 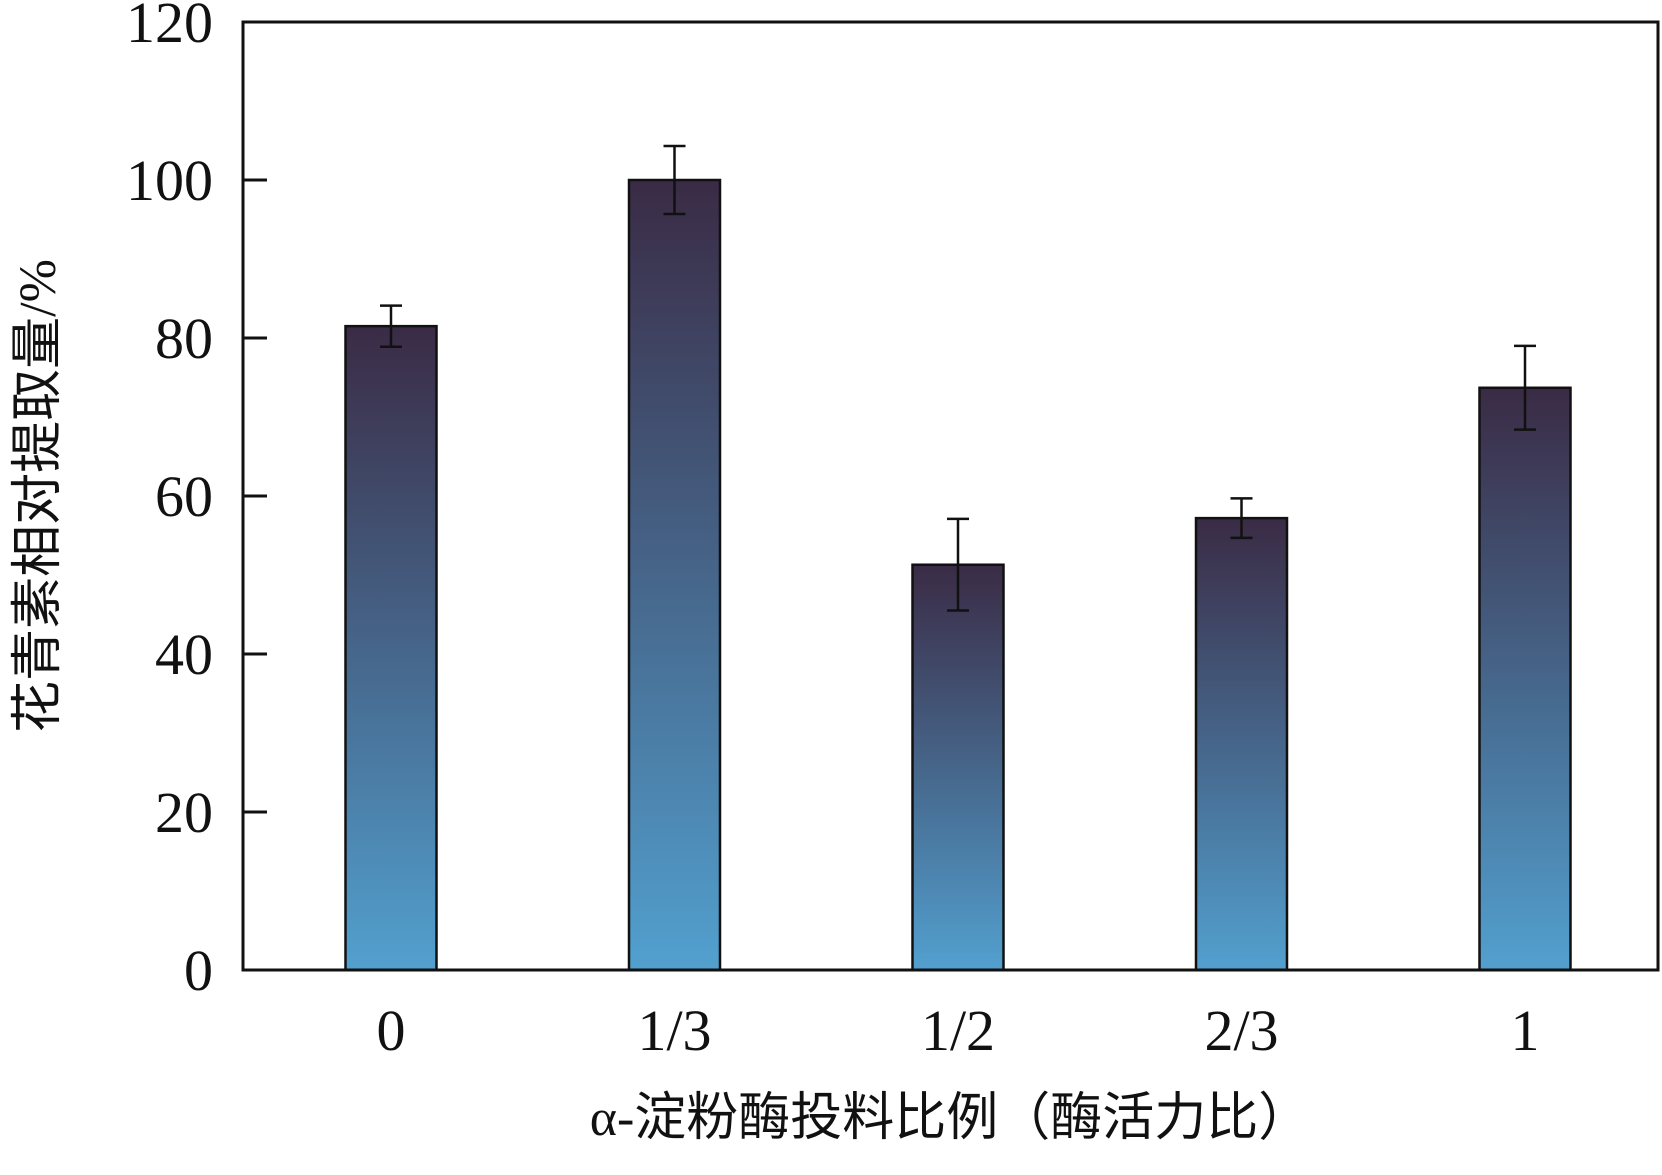 What do you see at coordinates (391, 1030) in the screenshot?
I see `x-tick-label-0: 0` at bounding box center [391, 1030].